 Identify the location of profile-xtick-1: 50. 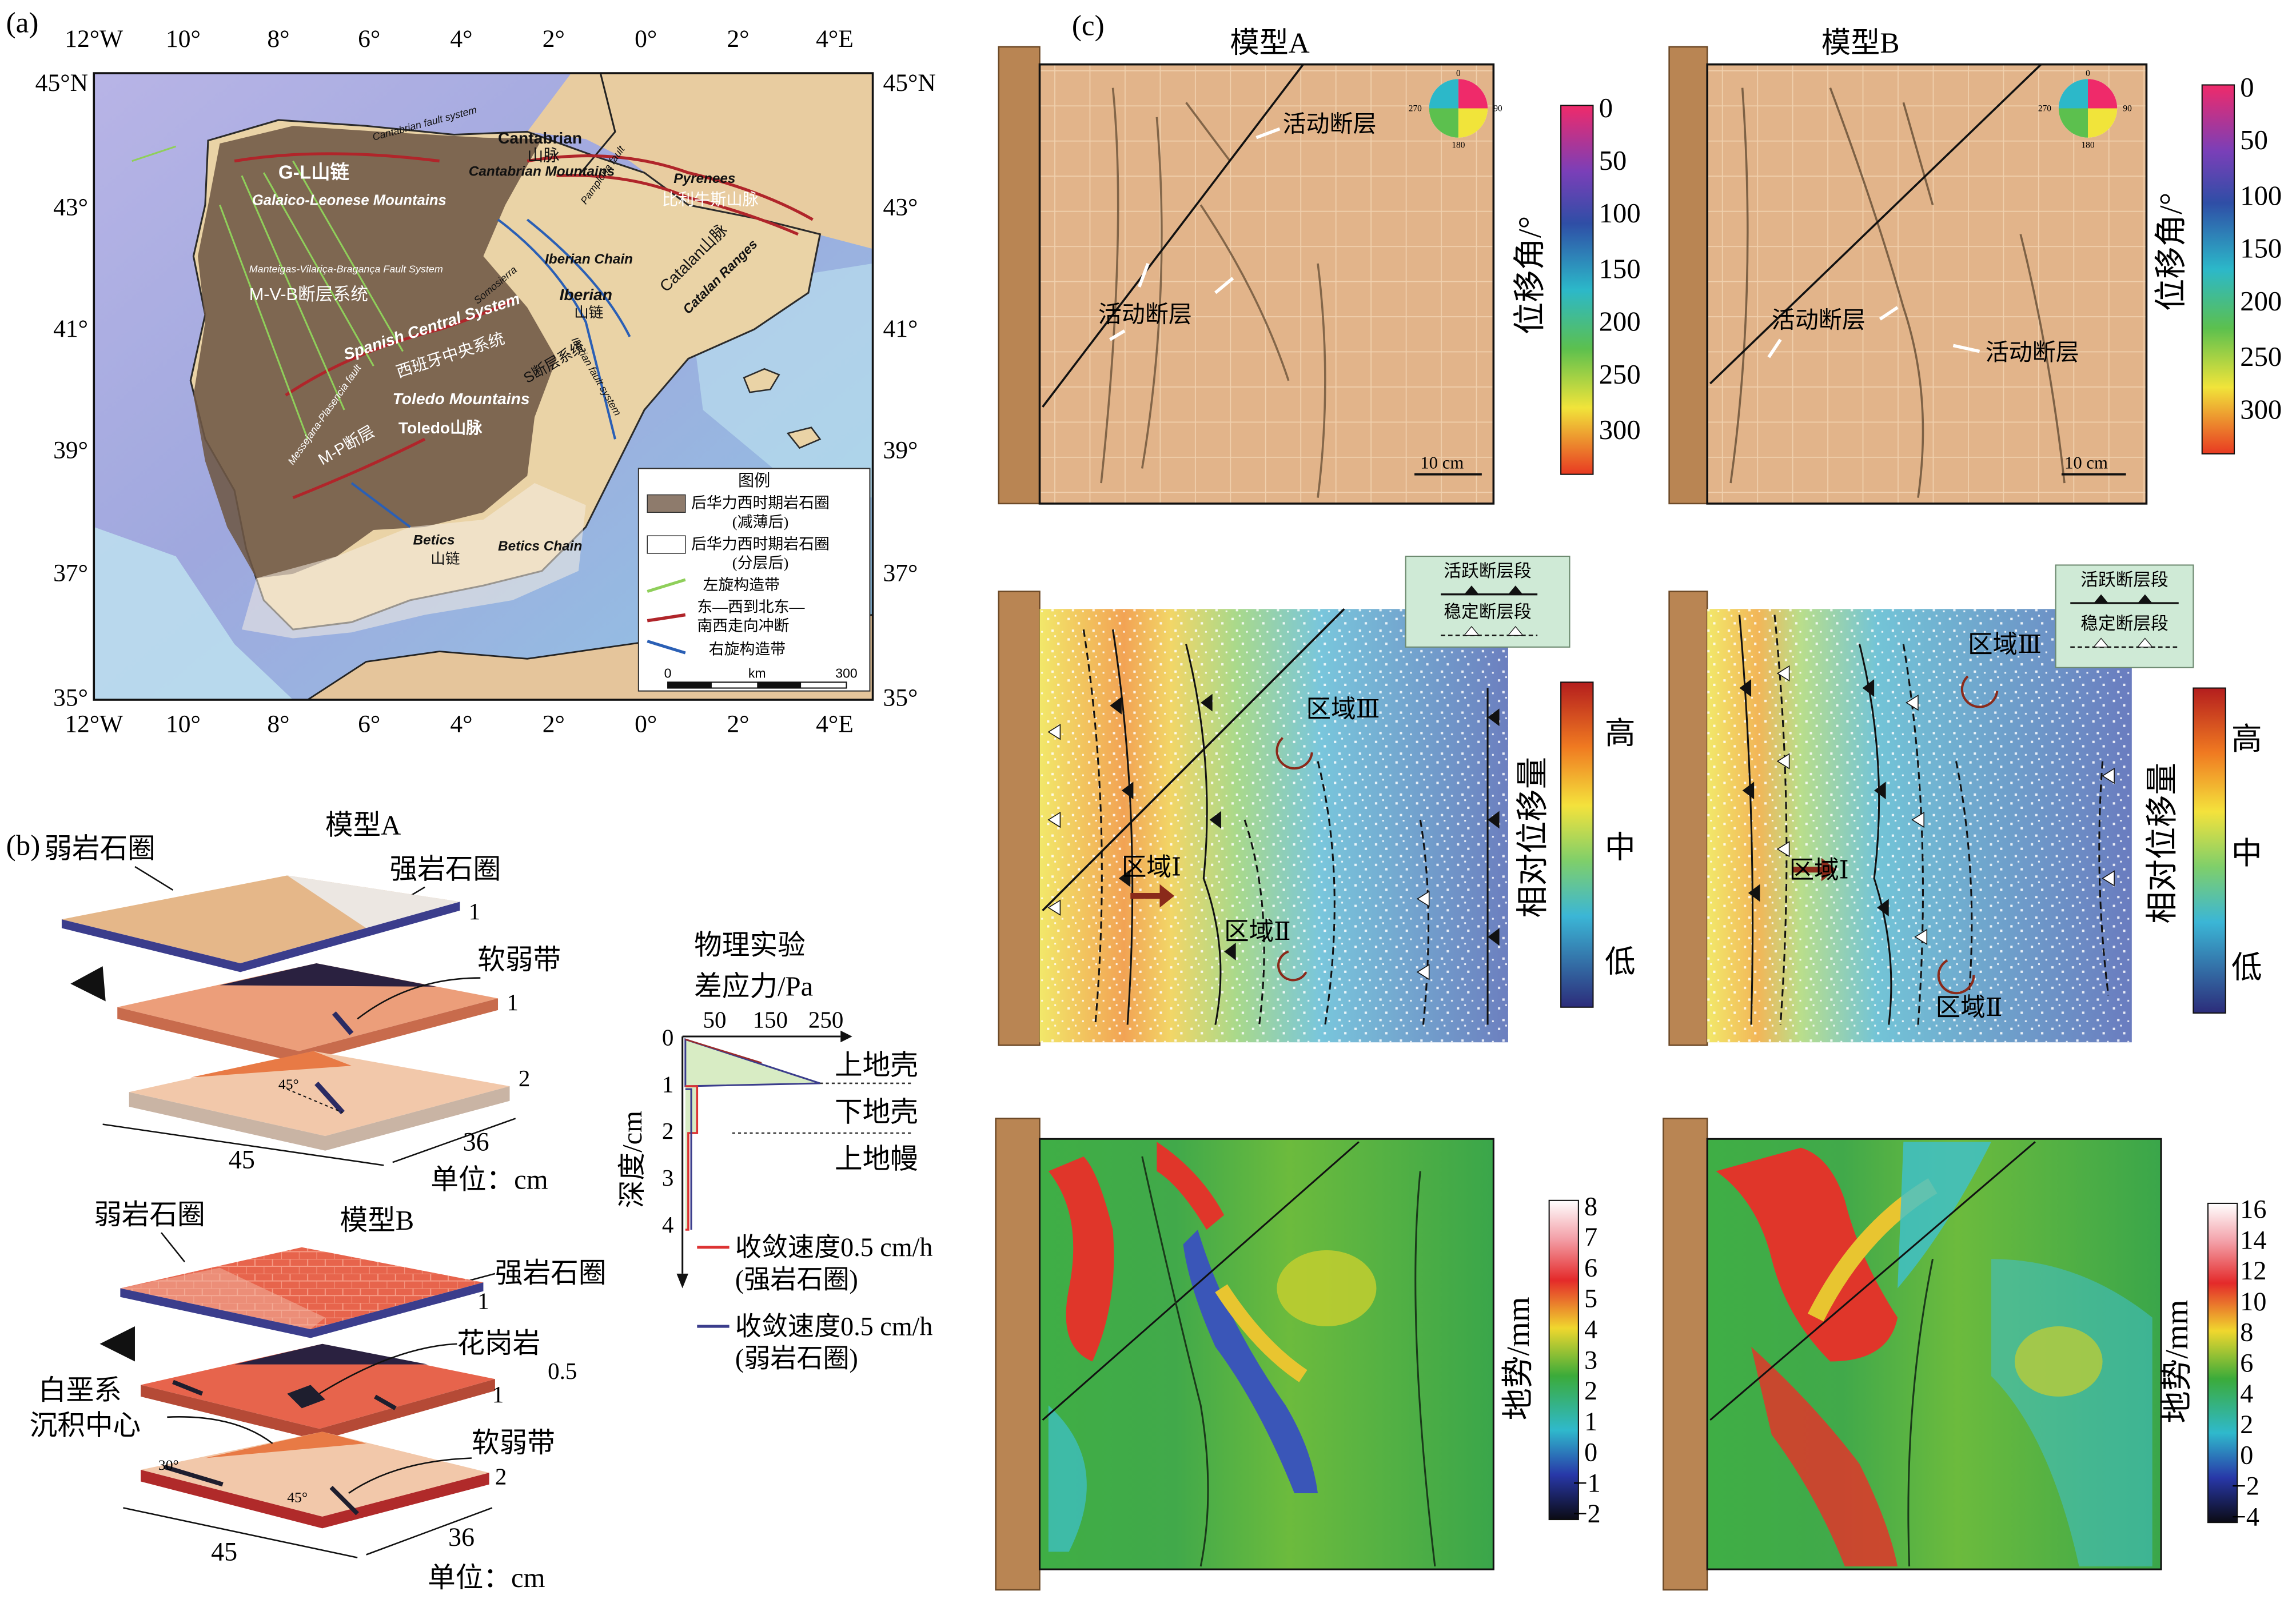
(715, 1020).